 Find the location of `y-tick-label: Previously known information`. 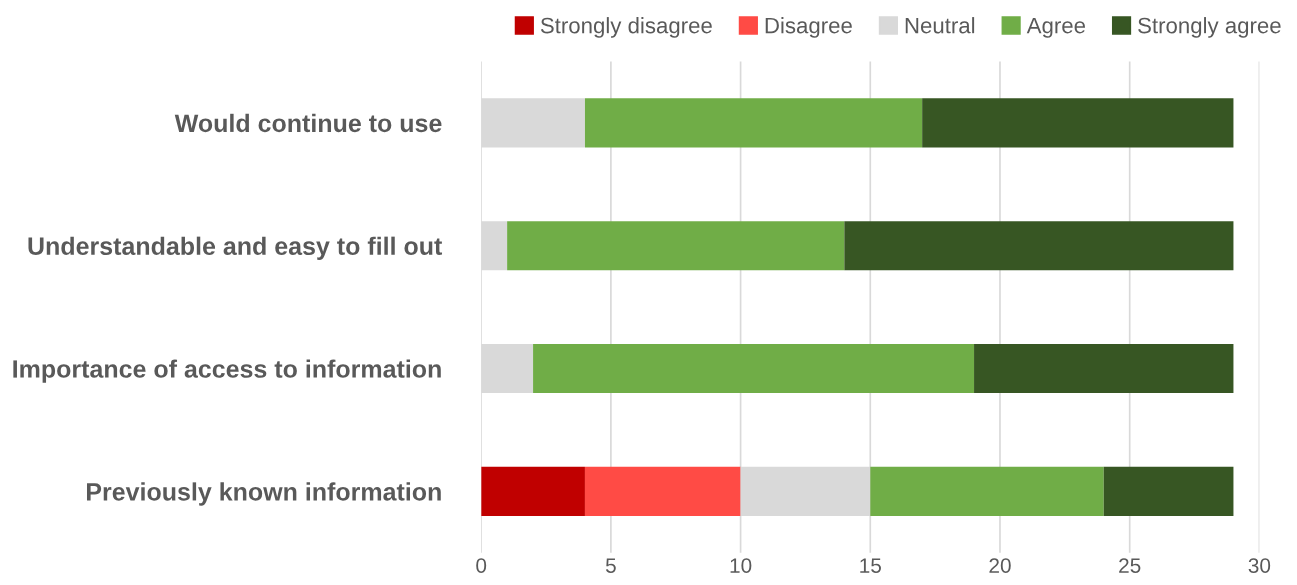

y-tick-label: Previously known information is located at coordinates (264, 494).